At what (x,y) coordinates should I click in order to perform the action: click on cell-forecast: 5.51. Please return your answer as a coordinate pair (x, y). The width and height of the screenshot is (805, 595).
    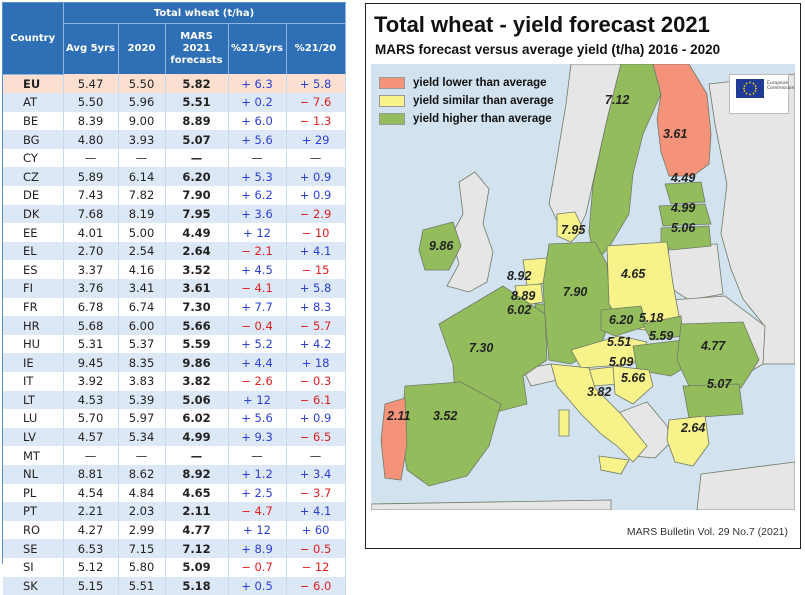
    Looking at the image, I should click on (197, 102).